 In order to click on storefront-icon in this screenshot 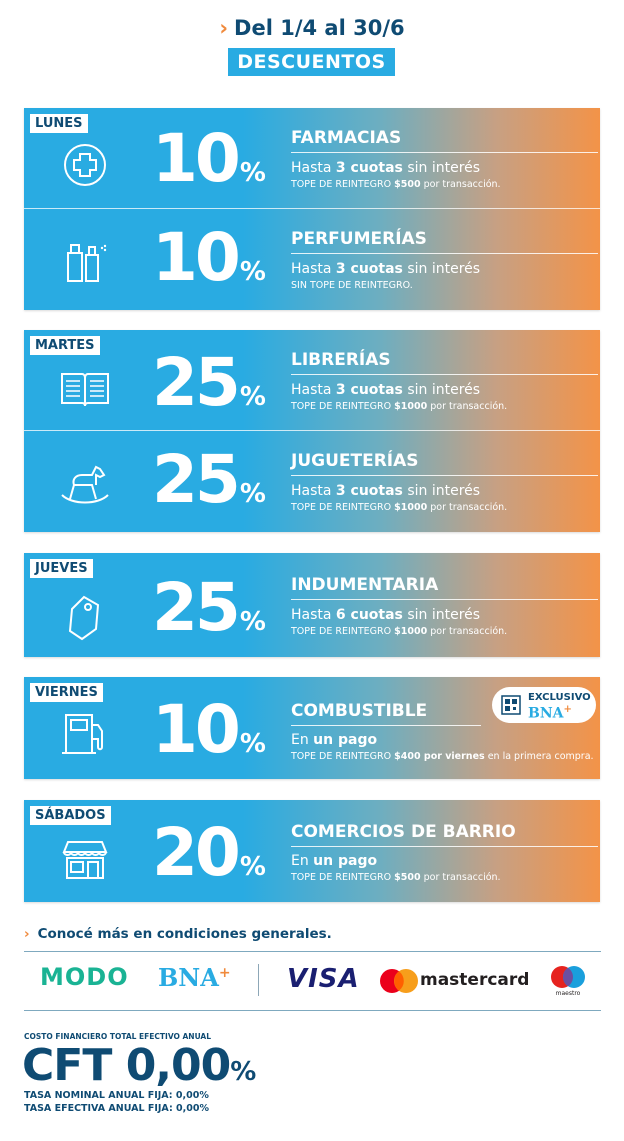, I will do `click(85, 859)`.